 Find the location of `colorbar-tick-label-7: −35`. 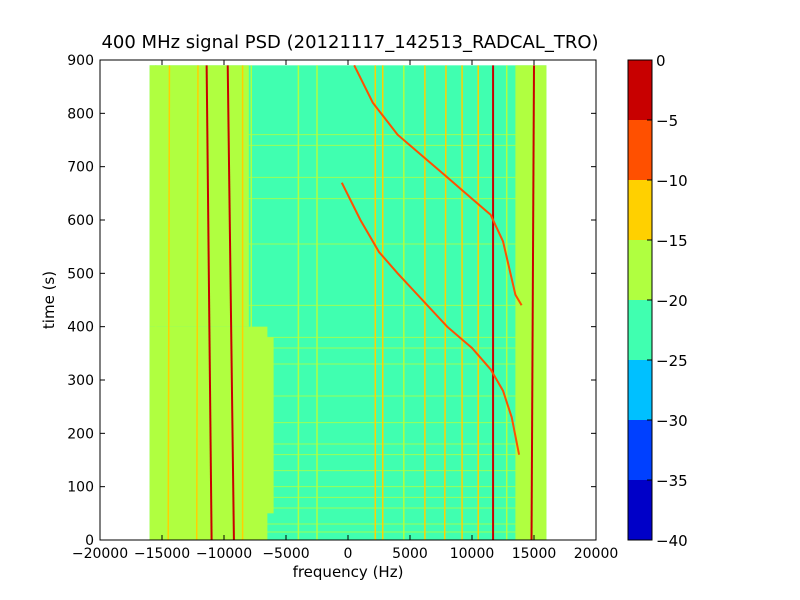

colorbar-tick-label-7: −35 is located at coordinates (672, 481).